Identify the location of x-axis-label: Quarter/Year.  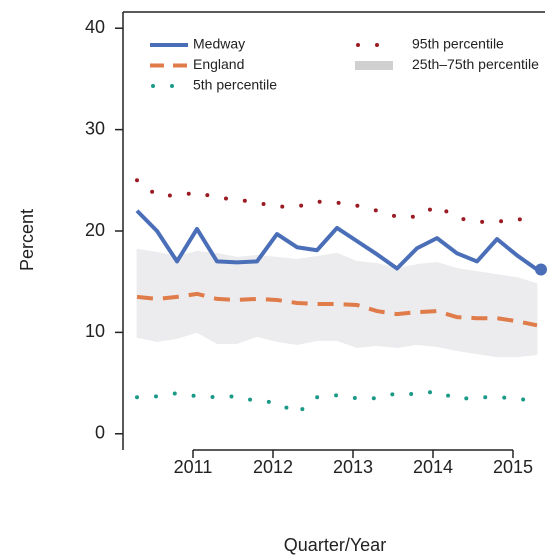
(335, 545).